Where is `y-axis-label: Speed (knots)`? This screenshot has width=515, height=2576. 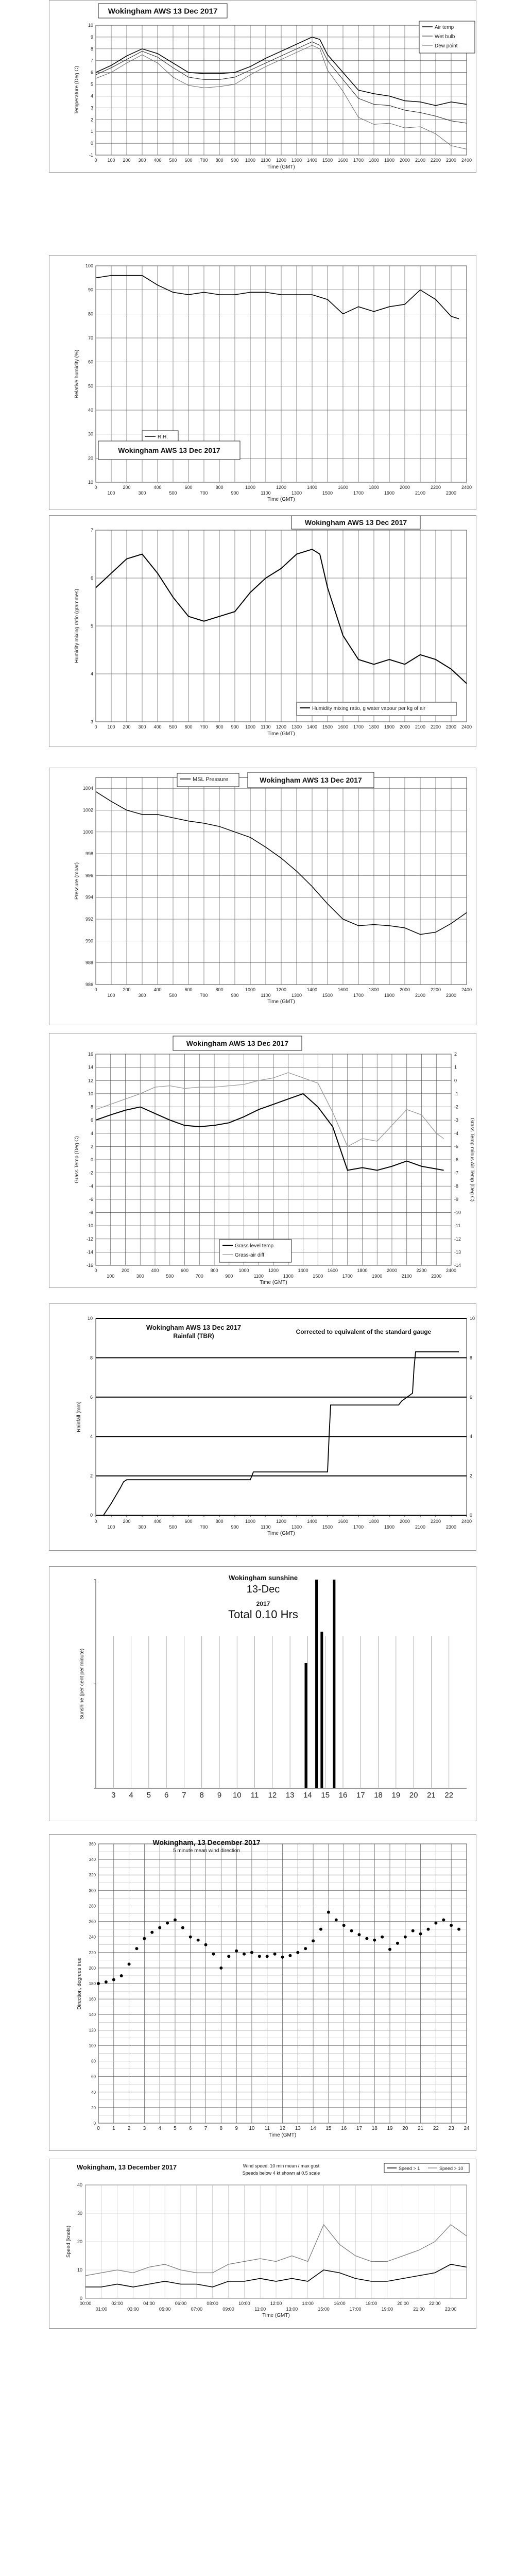 y-axis-label: Speed (knots) is located at coordinates (69, 2242).